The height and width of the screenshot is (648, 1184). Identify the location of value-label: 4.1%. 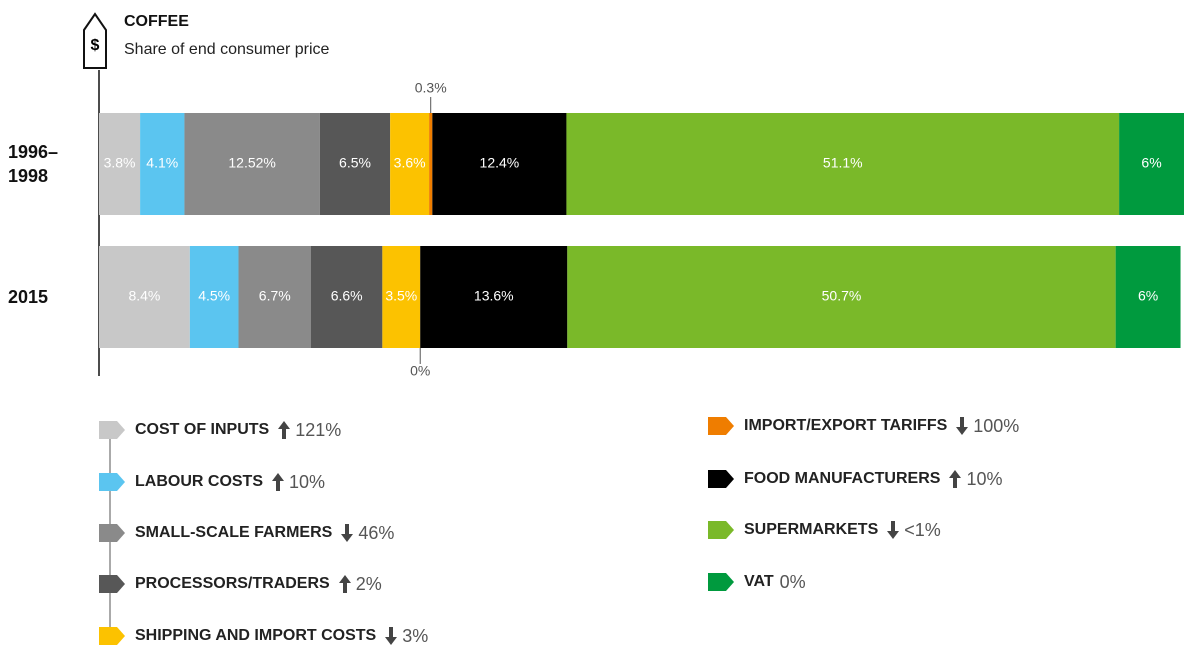
(162, 163).